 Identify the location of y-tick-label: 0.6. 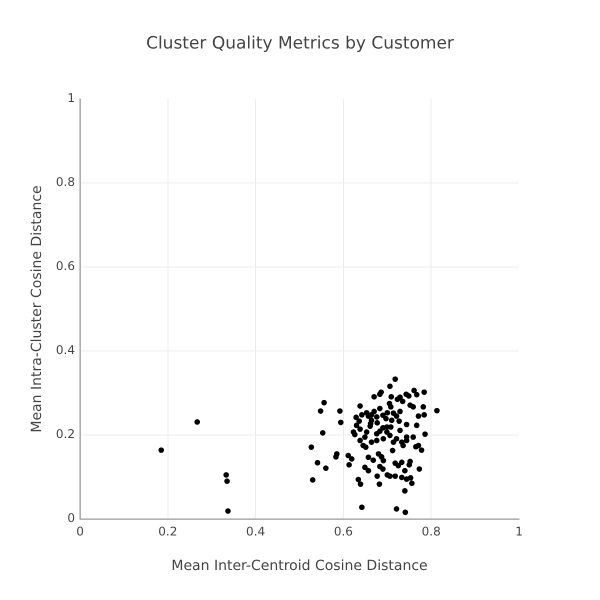
(65, 266).